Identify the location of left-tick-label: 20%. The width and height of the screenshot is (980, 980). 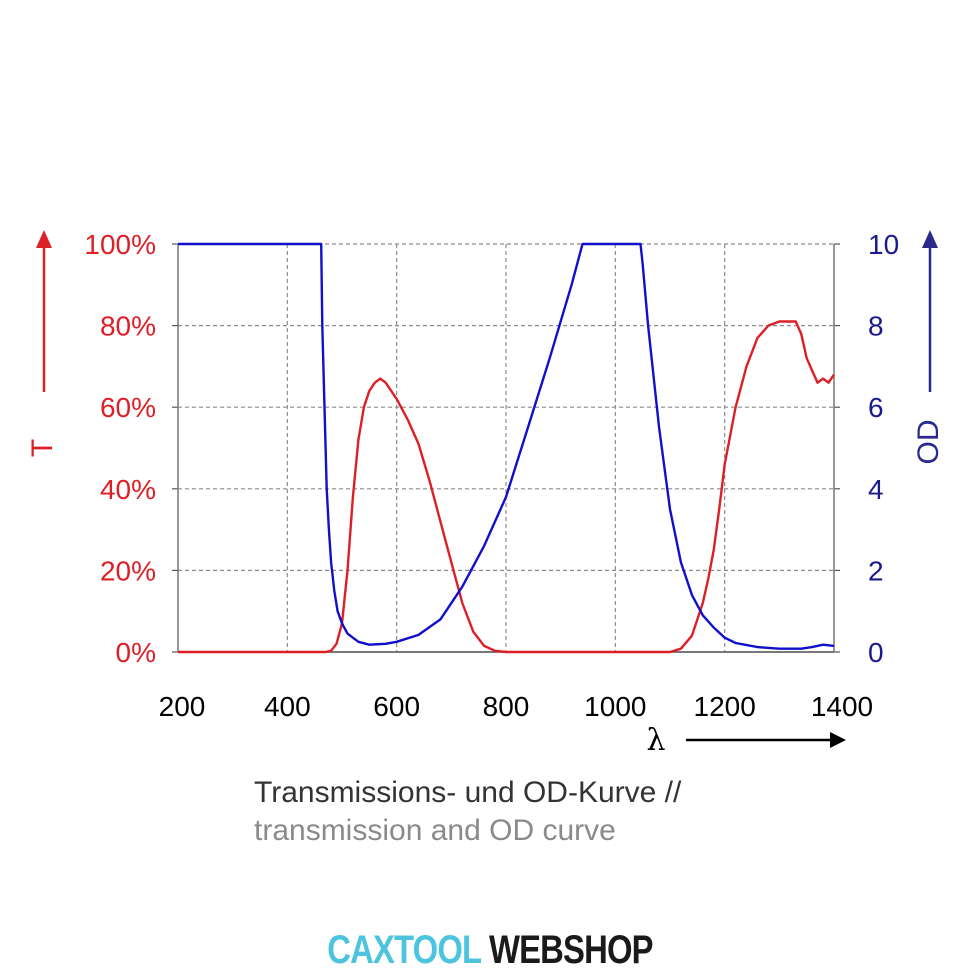
(128, 570).